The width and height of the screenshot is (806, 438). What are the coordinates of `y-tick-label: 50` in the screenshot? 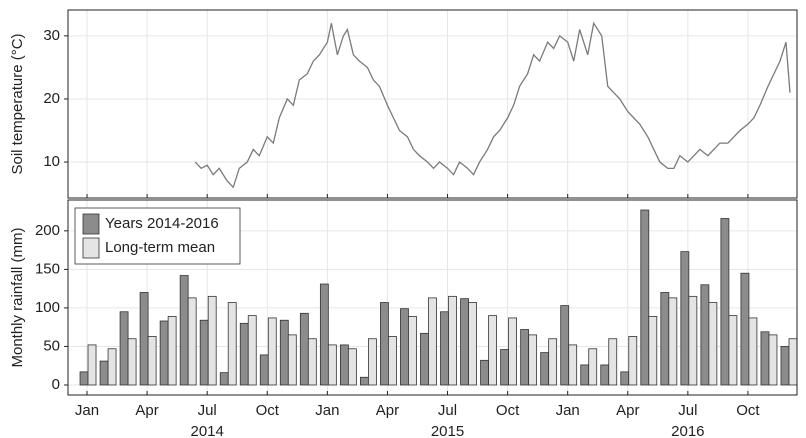 It's located at (51, 345).